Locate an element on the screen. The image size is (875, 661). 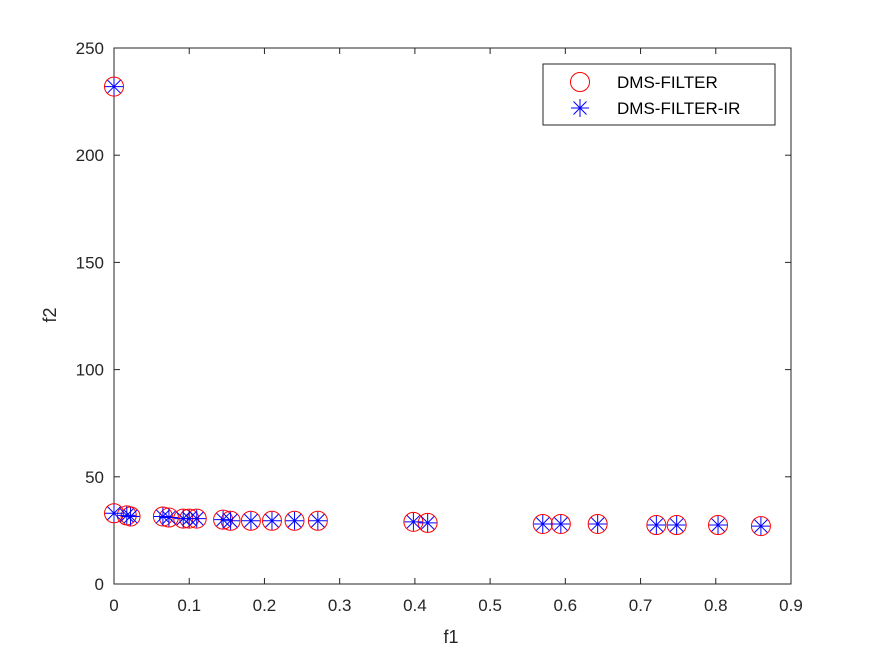
x-tick-label: 0.3 is located at coordinates (340, 605).